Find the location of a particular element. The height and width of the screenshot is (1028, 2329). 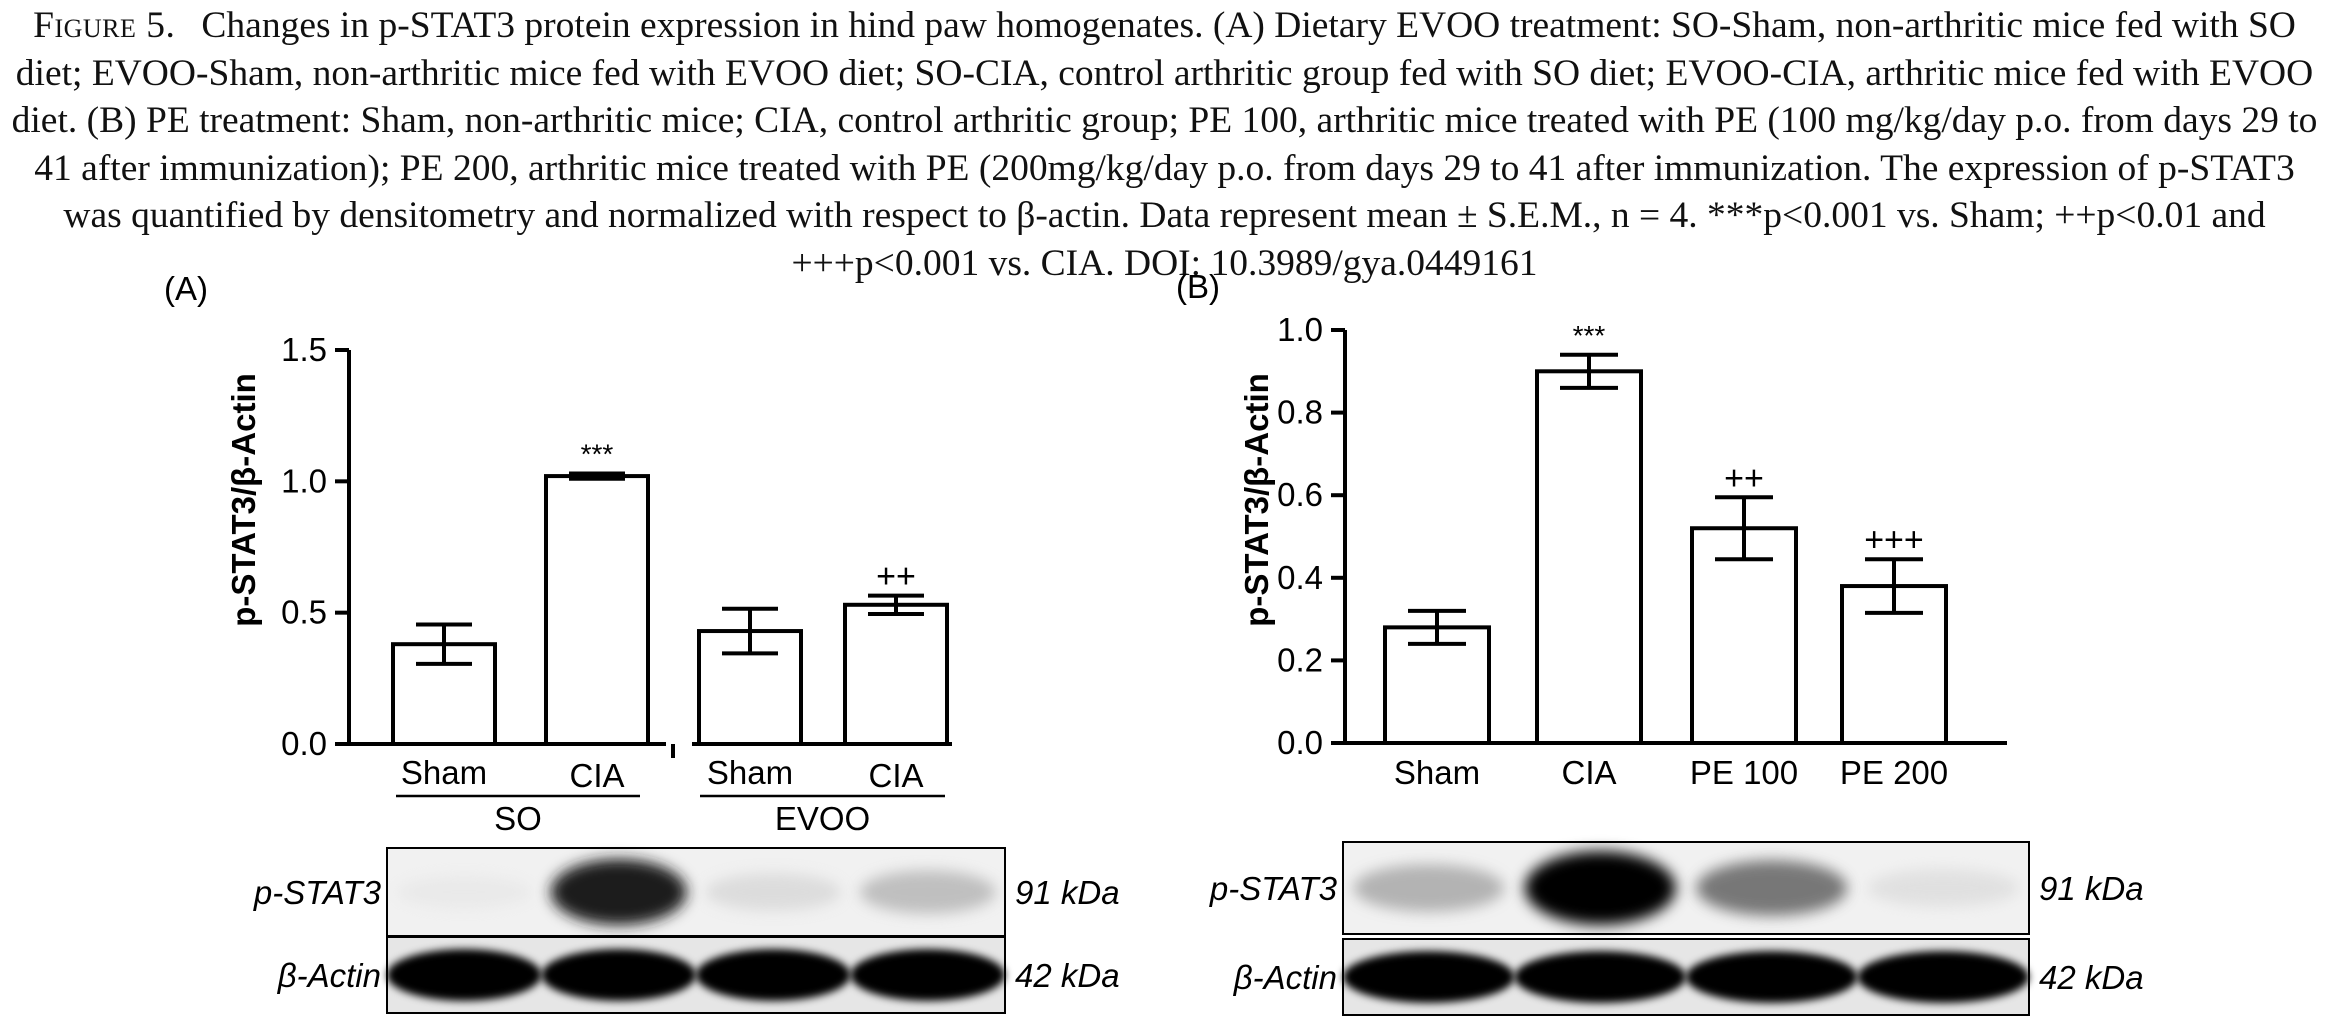

panel-b-blots: p-STAT3 91 kDa β-Actin 42 kDa is located at coordinates (1676, 928).